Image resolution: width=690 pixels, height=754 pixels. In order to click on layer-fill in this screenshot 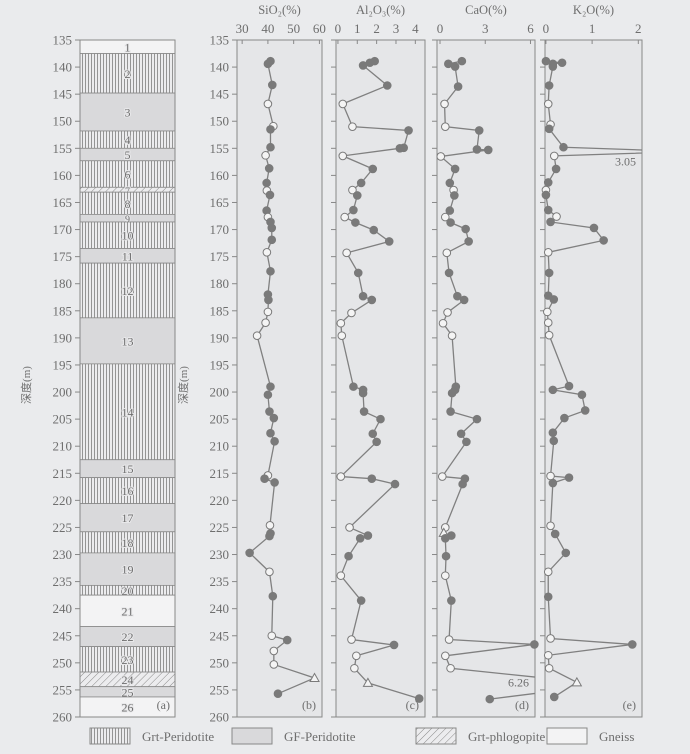, I will do `click(127, 235)`.